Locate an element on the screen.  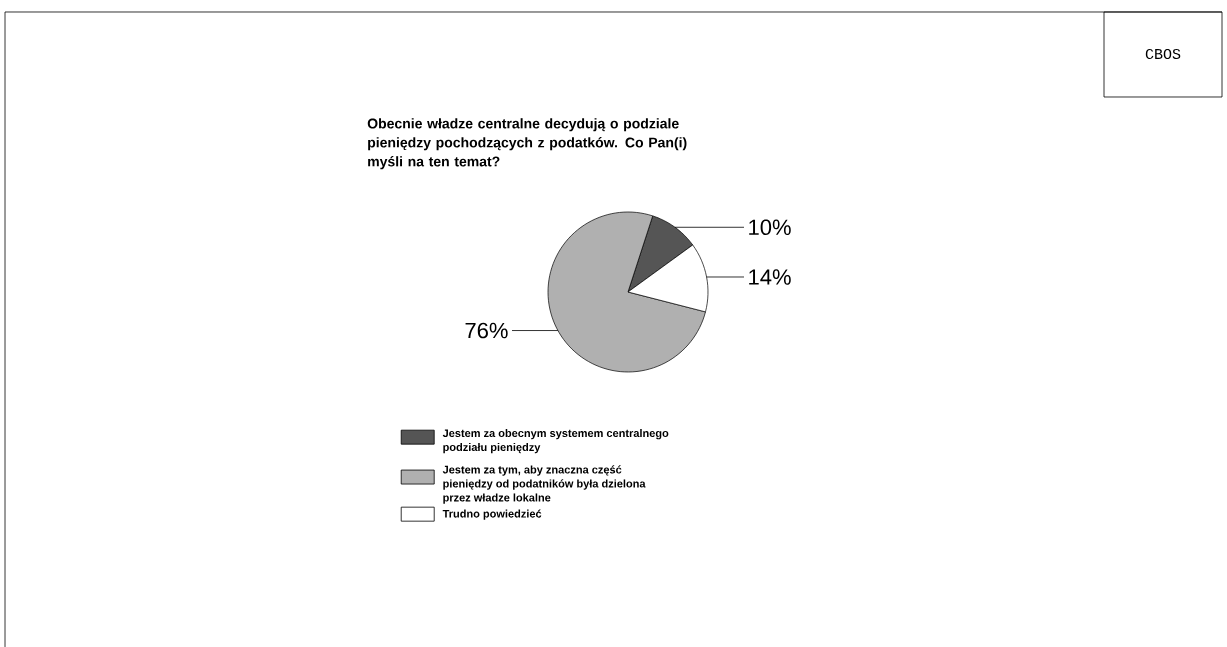
data-label: 76% is located at coordinates (486, 330).